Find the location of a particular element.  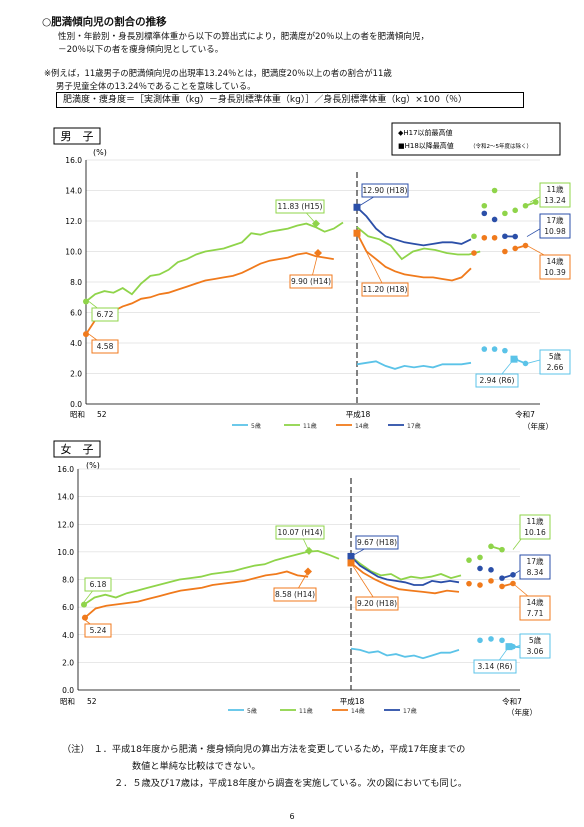

boys-unit: (%) is located at coordinates (100, 152).